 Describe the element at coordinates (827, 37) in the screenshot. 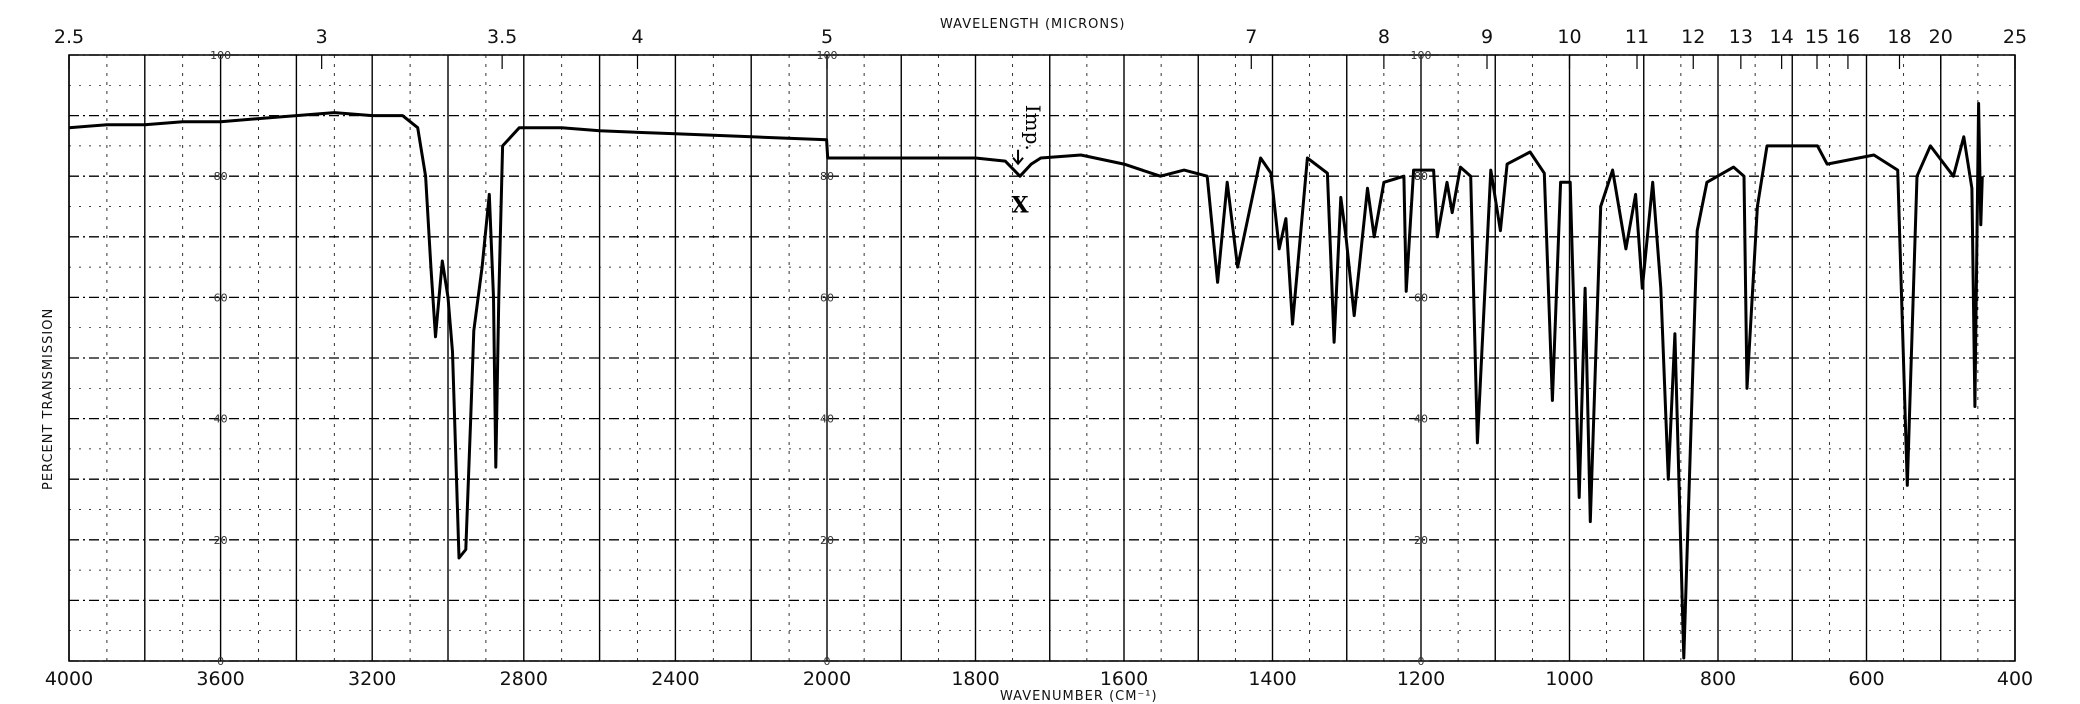

I see `x2-tick-label: 5` at that location.